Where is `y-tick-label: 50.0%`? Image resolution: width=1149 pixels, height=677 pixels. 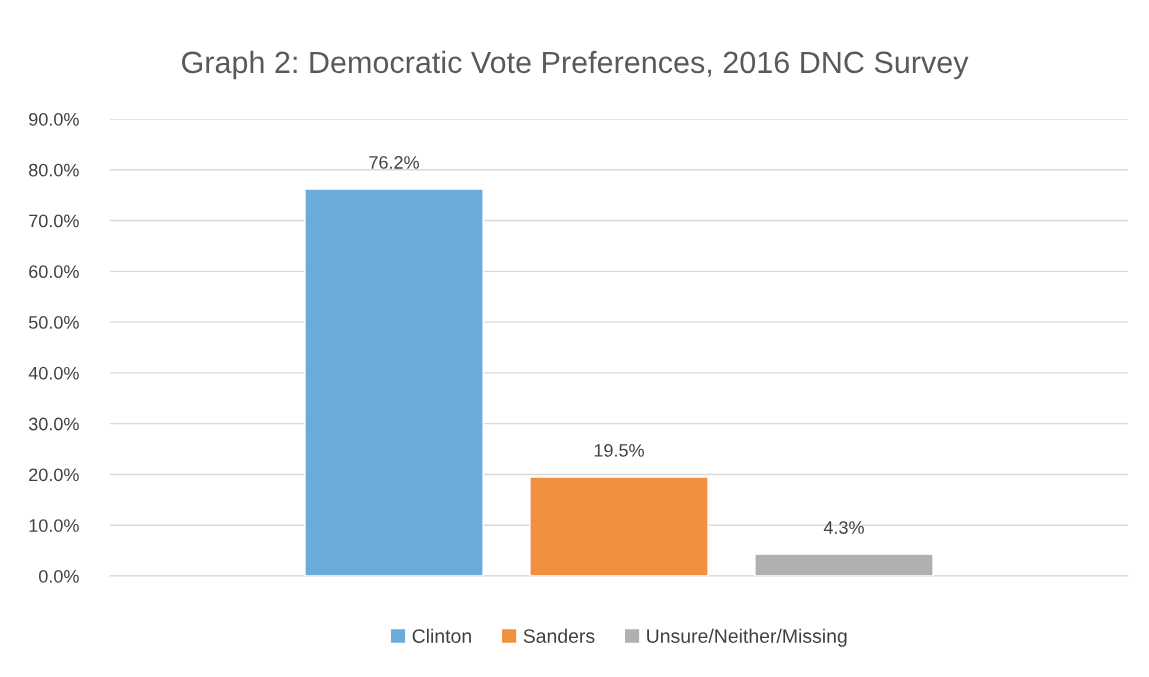
y-tick-label: 50.0% is located at coordinates (53, 322).